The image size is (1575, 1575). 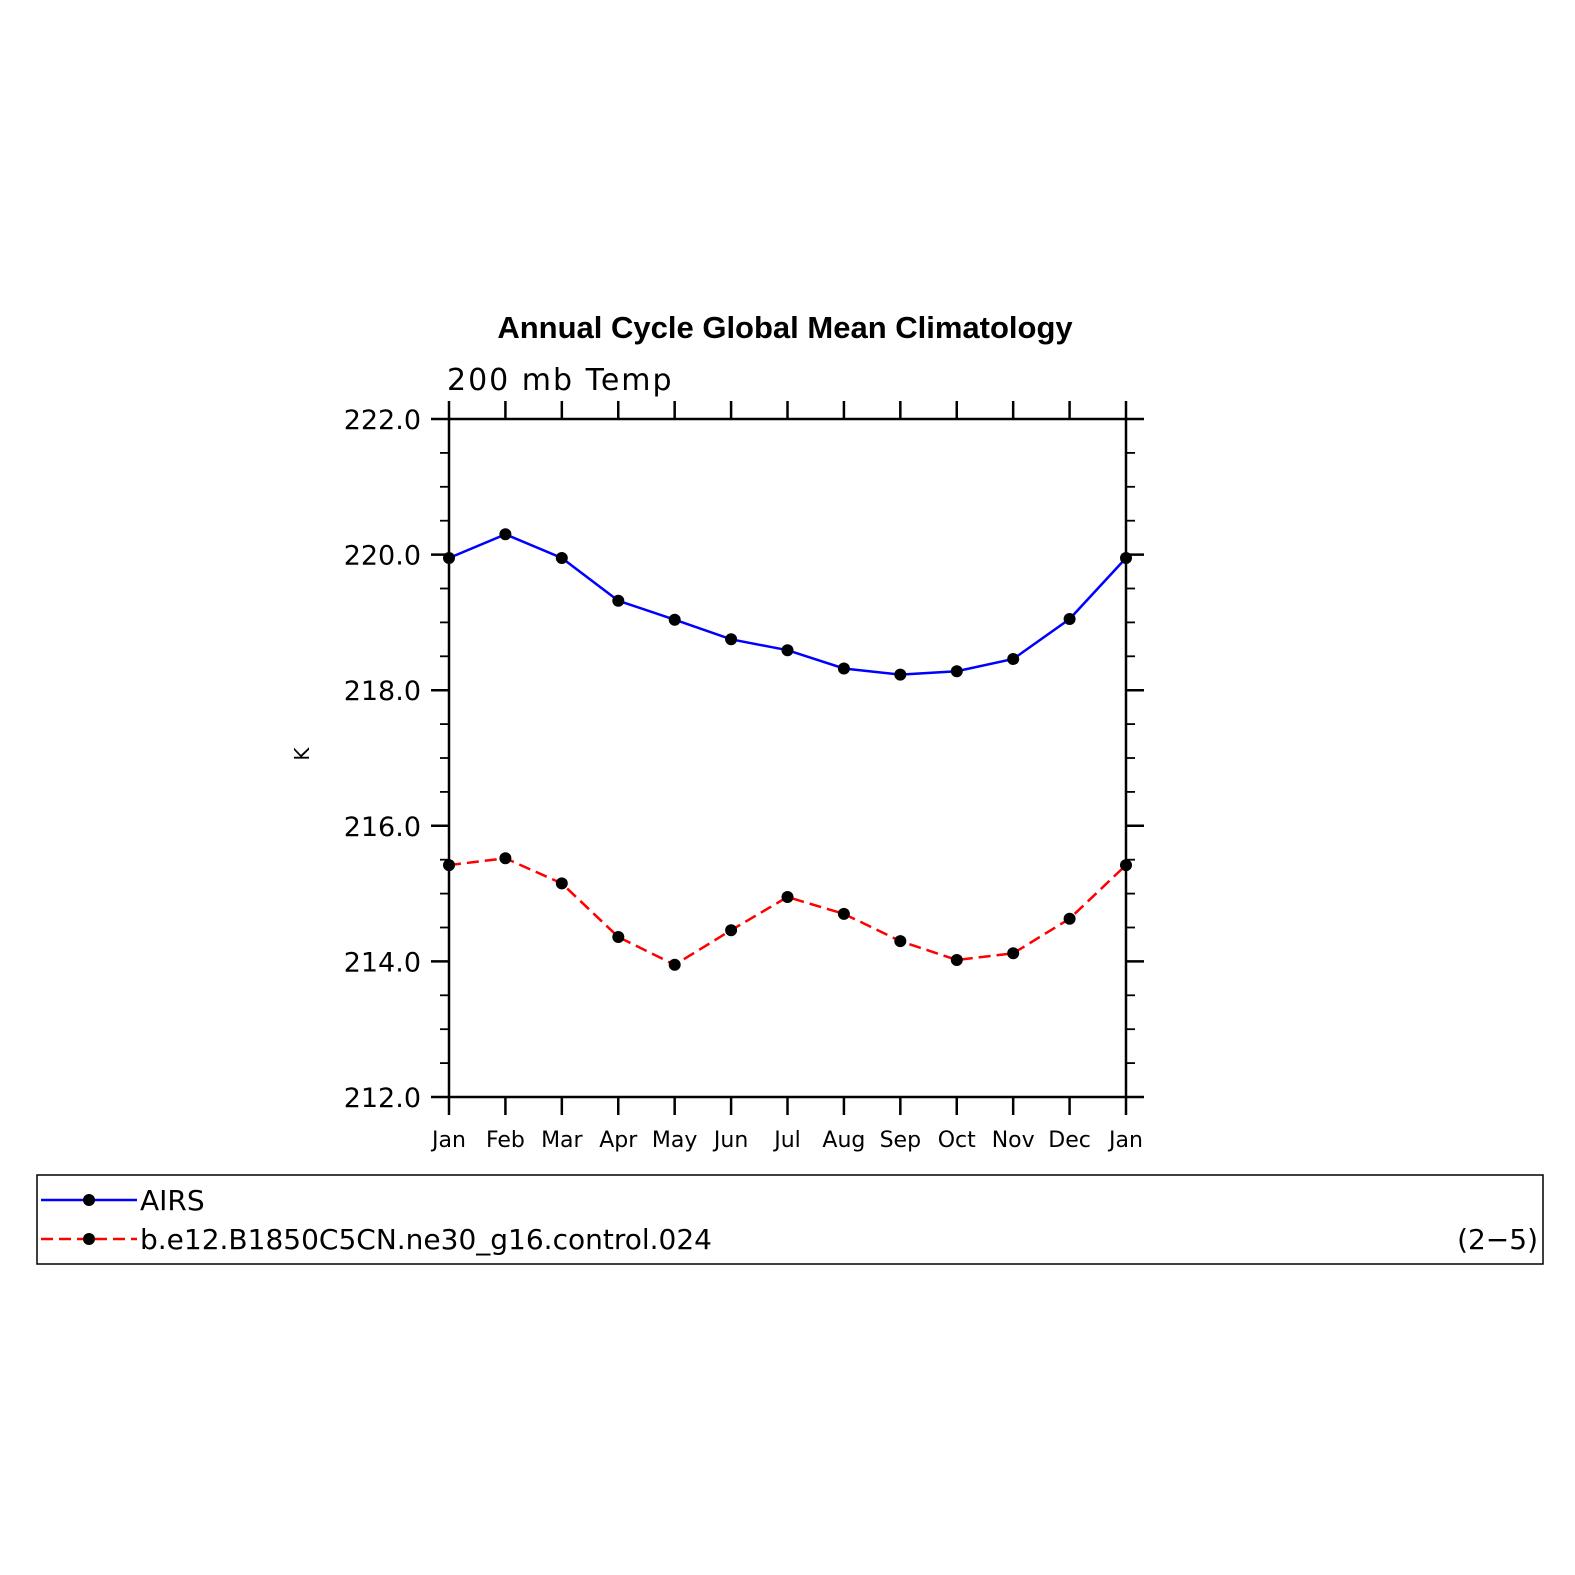 I want to click on y-tick-label: 212.0, so click(x=382, y=1098).